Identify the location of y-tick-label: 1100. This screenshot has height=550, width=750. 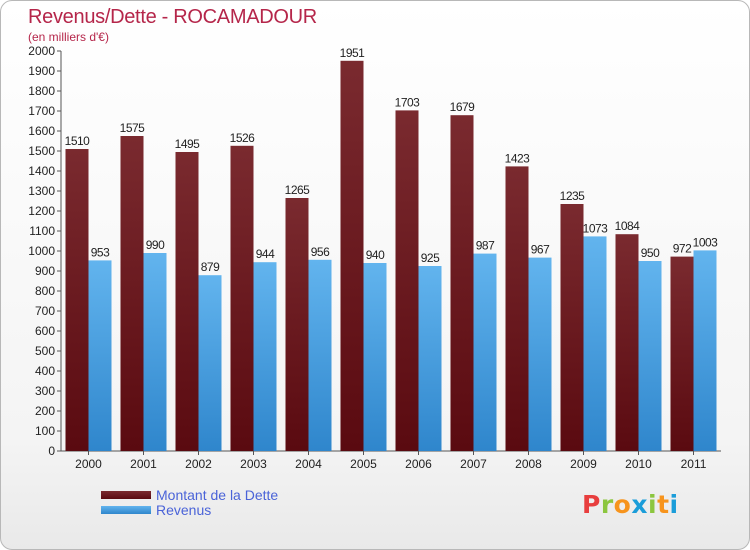
(42, 231).